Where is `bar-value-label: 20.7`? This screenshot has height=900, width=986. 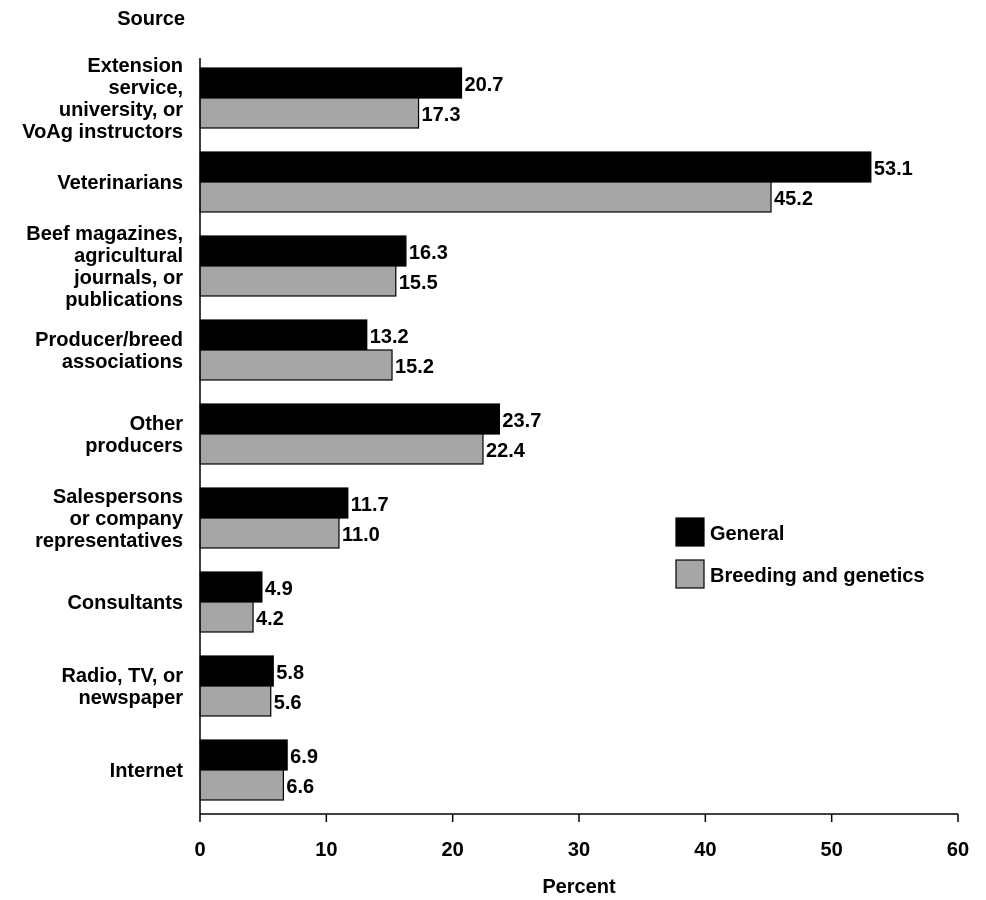 bar-value-label: 20.7 is located at coordinates (484, 85).